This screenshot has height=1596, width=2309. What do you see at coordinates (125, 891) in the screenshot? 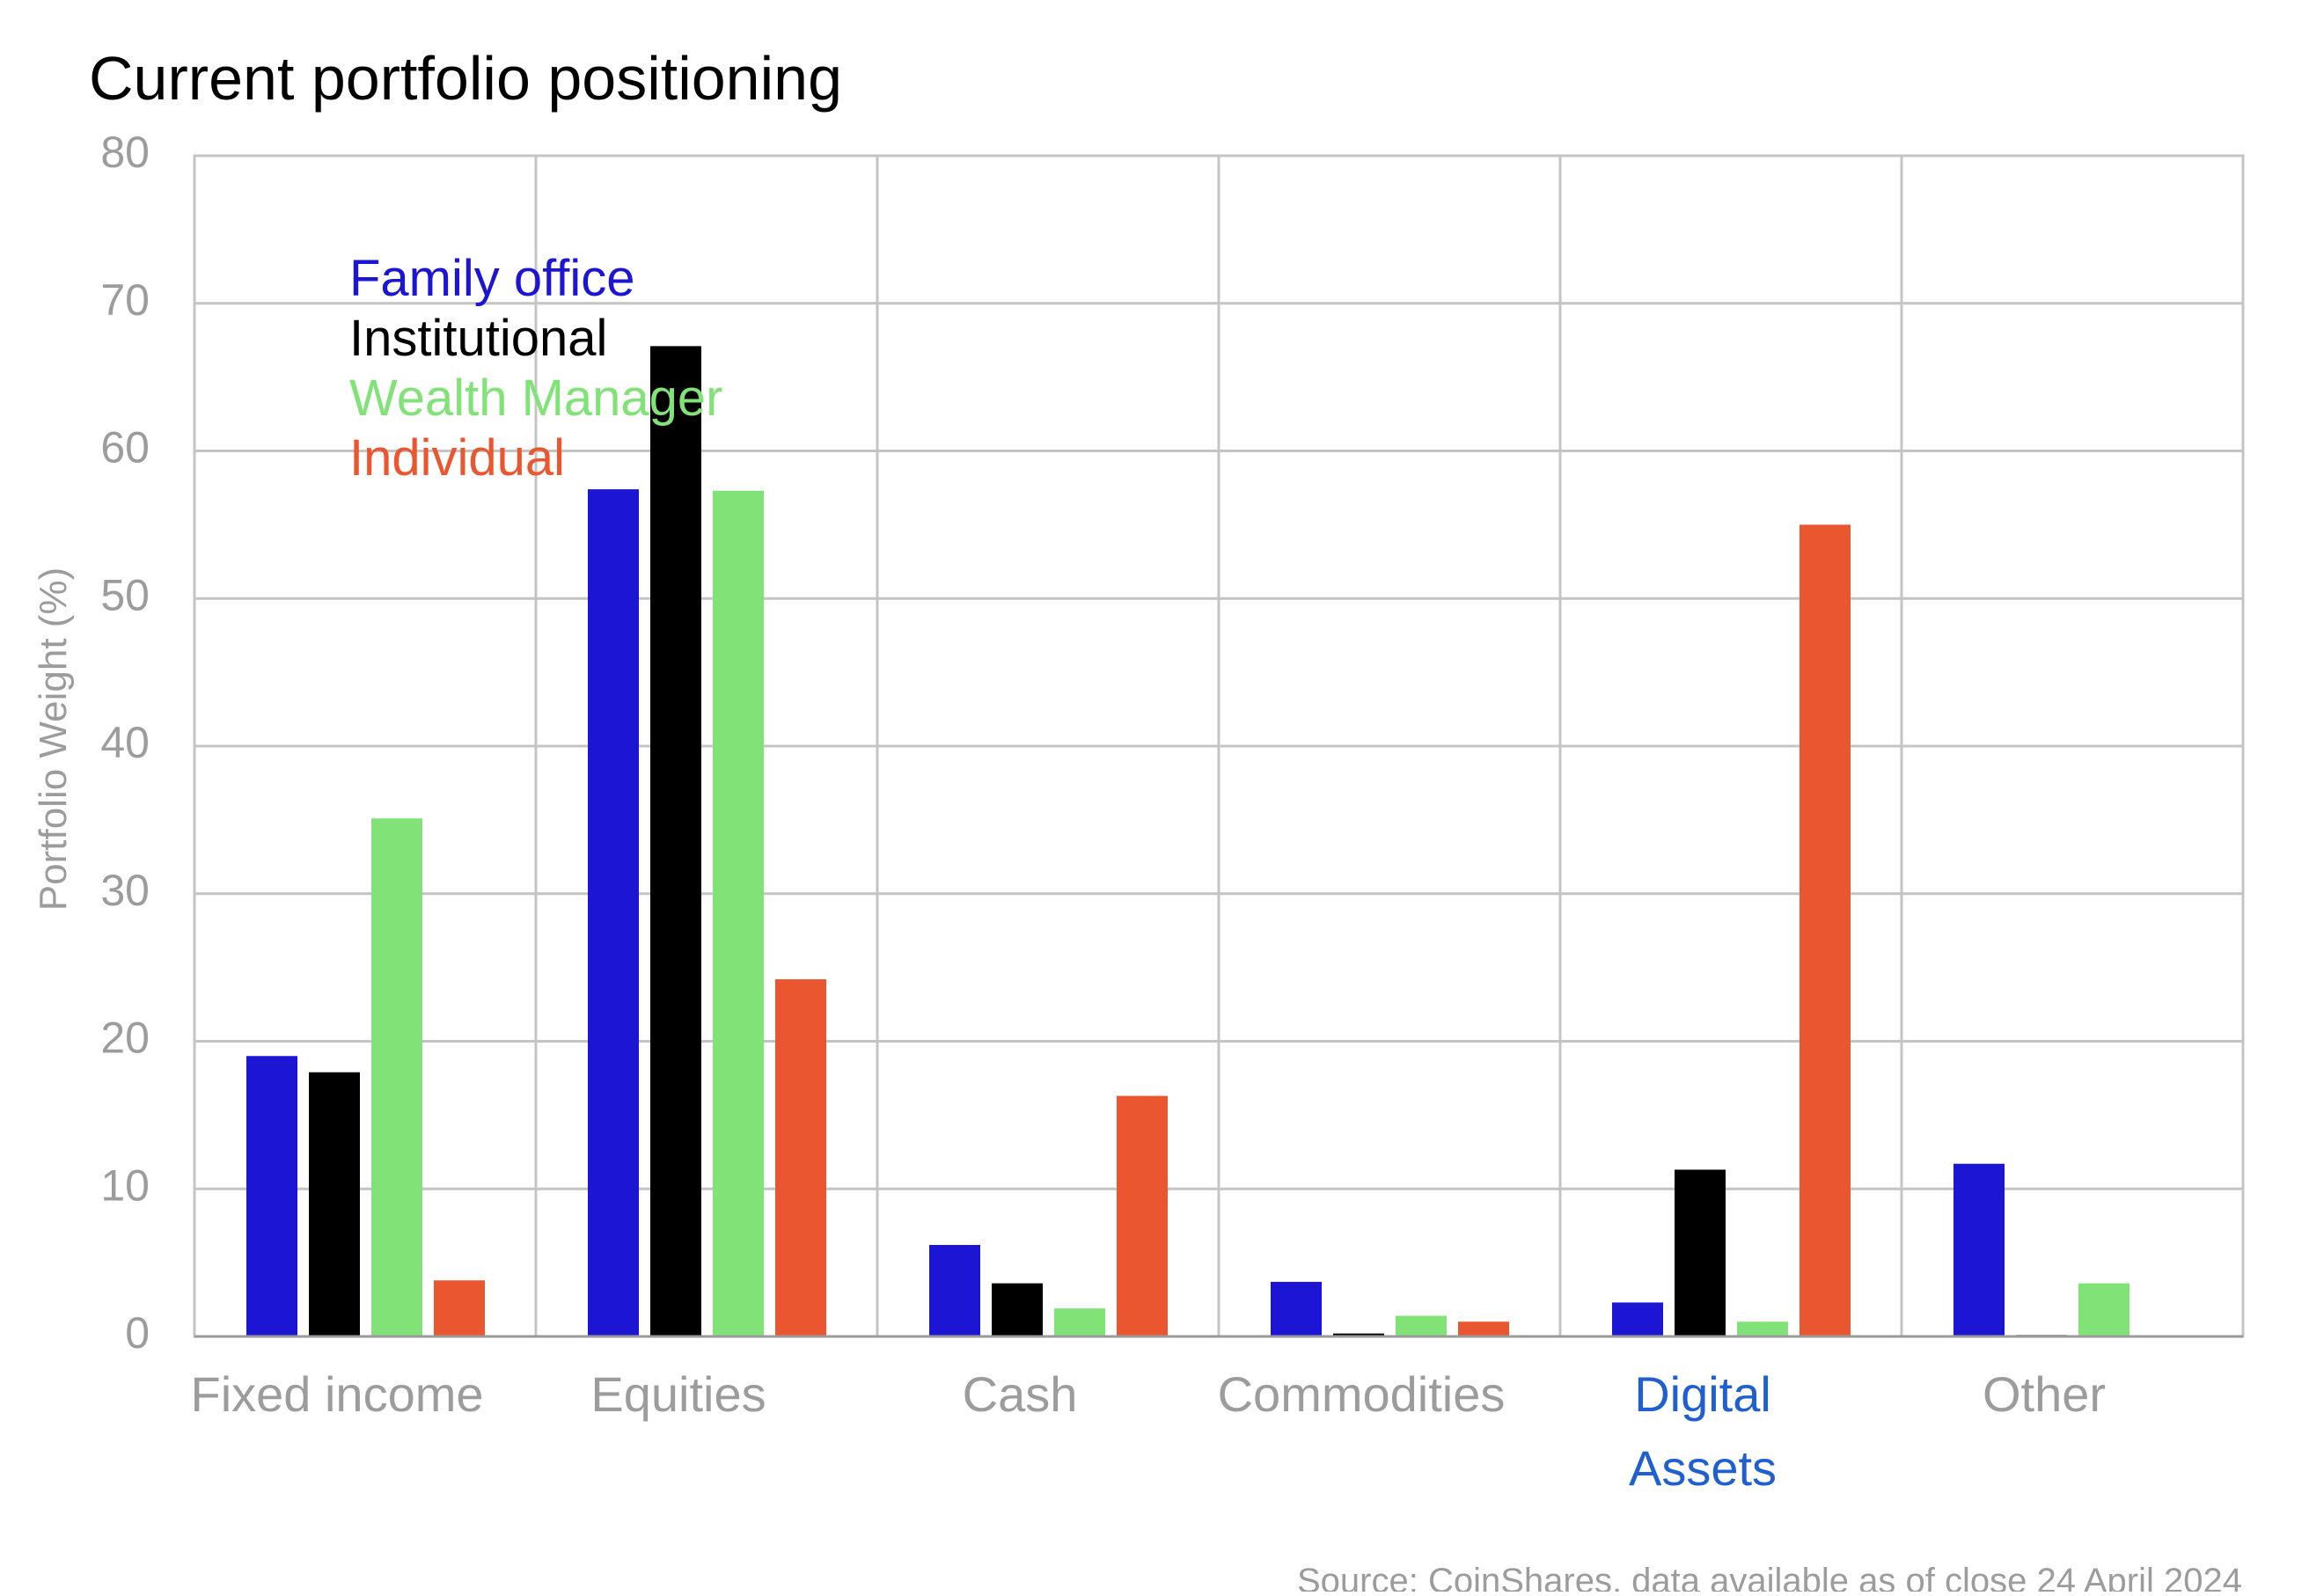
I see `y-tick-label: 30` at bounding box center [125, 891].